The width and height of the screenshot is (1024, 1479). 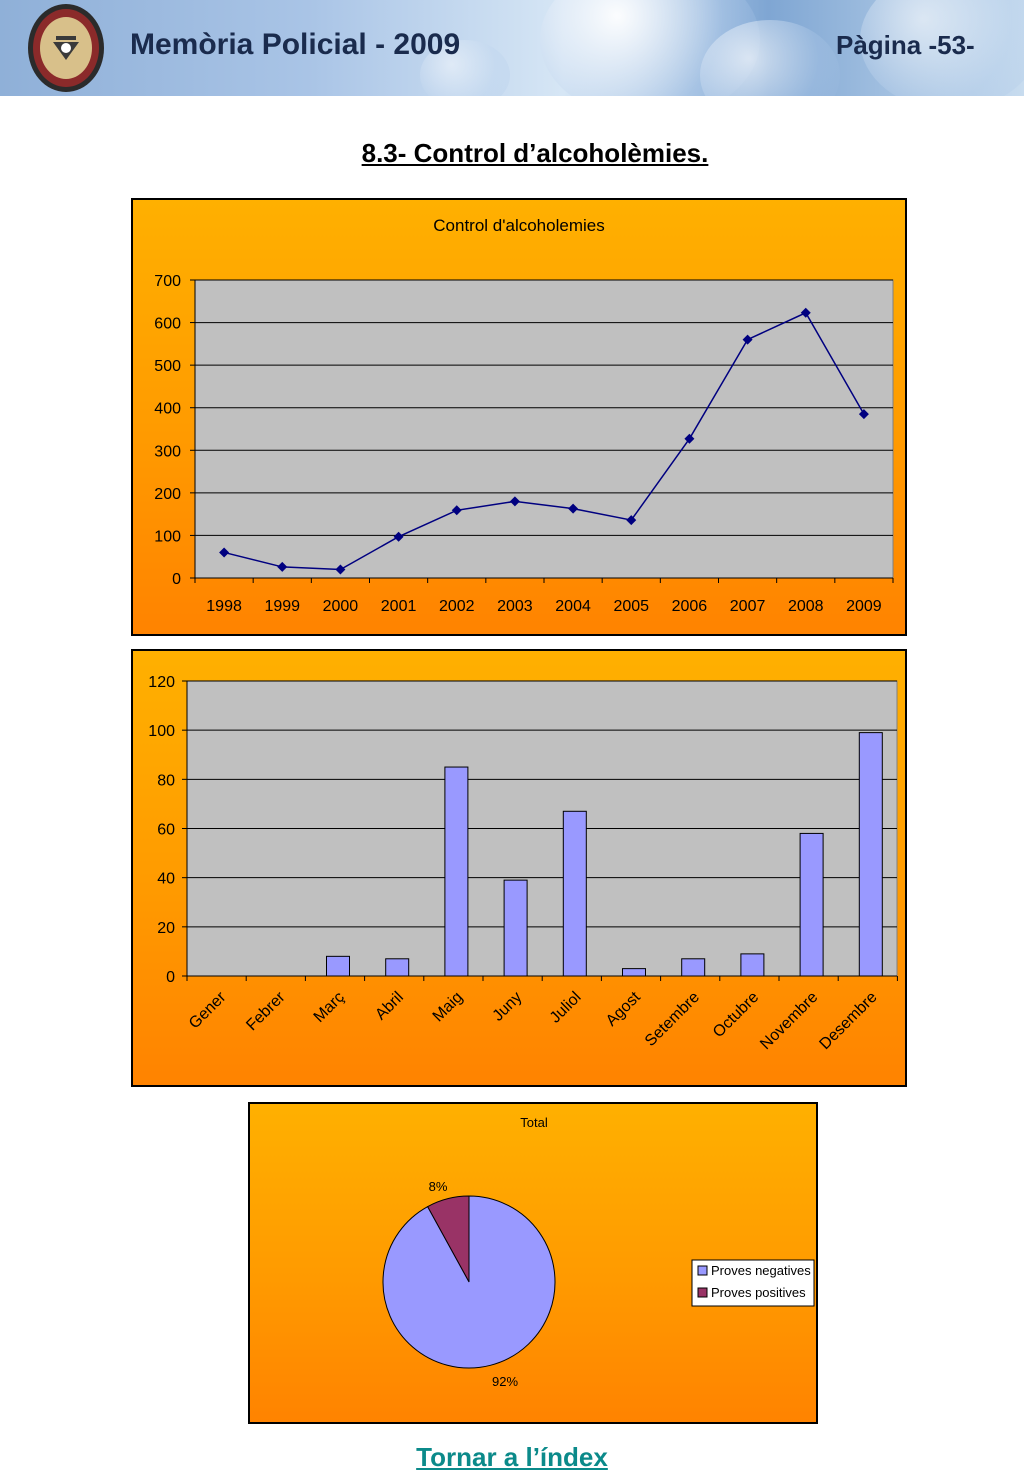 What do you see at coordinates (166, 879) in the screenshot?
I see `y-tick-label: 40` at bounding box center [166, 879].